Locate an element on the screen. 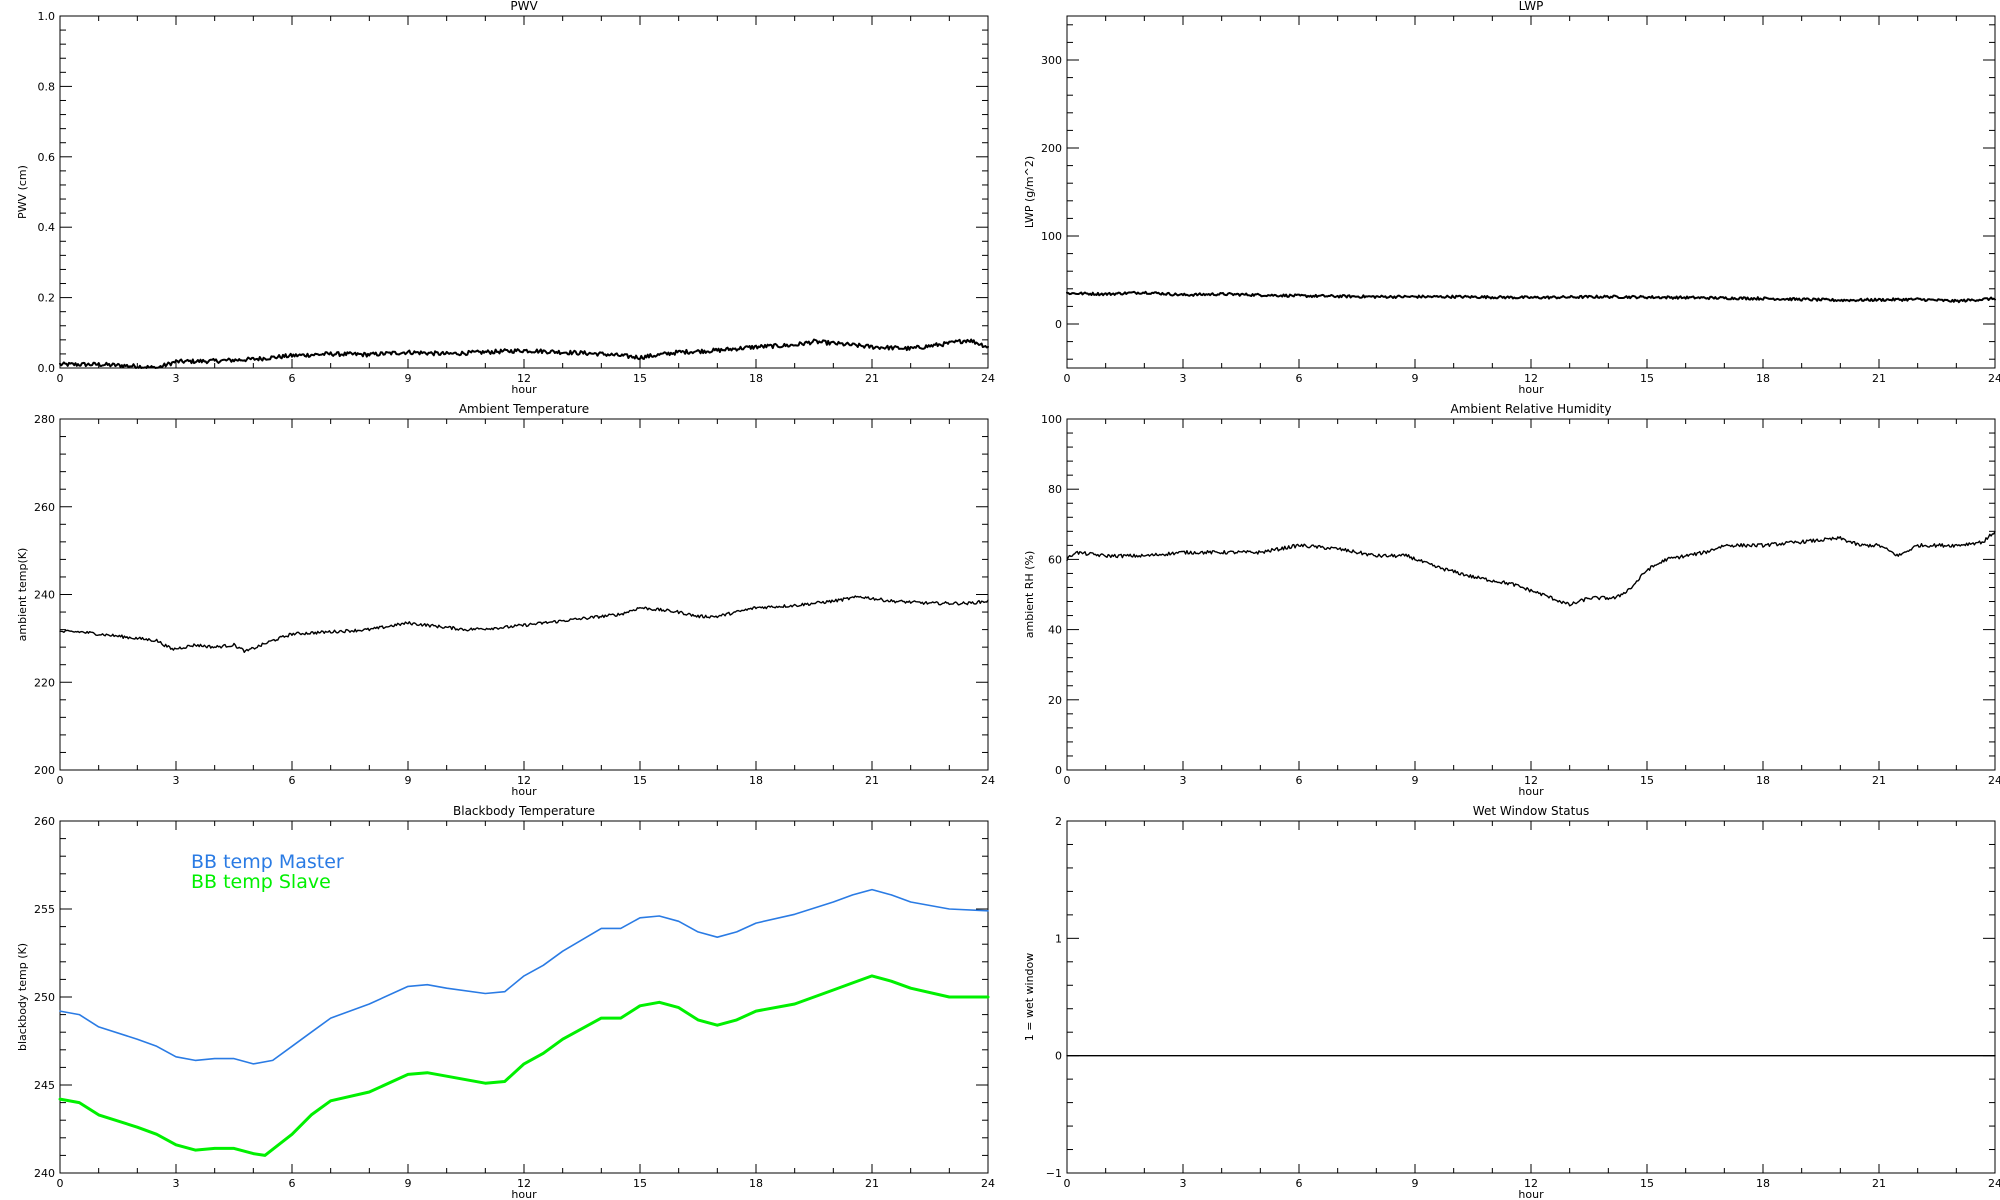 Image resolution: width=2000 pixels, height=1200 pixels. y-axis-label: LWP (g/m^2) is located at coordinates (1029, 192).